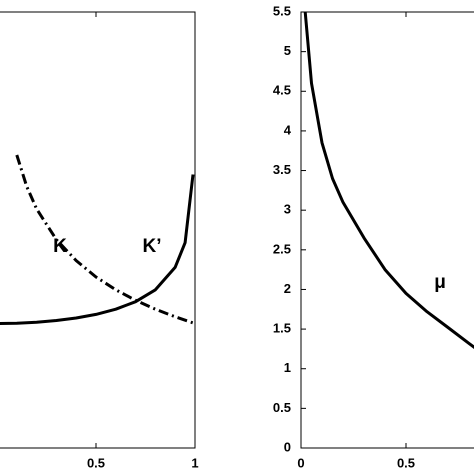 The width and height of the screenshot is (474, 474). Describe the element at coordinates (282, 169) in the screenshot. I see `y-tick-label: 3.5` at that location.